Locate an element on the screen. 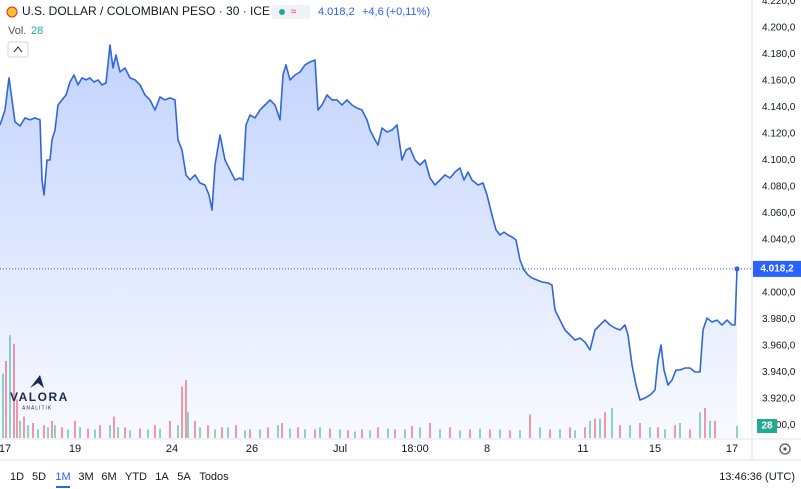 Image resolution: width=801 pixels, height=489 pixels. x-tick-label: 24 is located at coordinates (172, 449).